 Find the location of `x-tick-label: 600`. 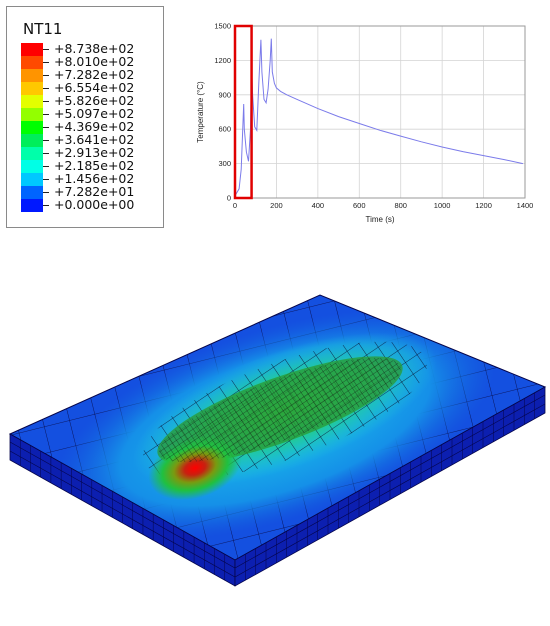

x-tick-label: 600 is located at coordinates (359, 205).